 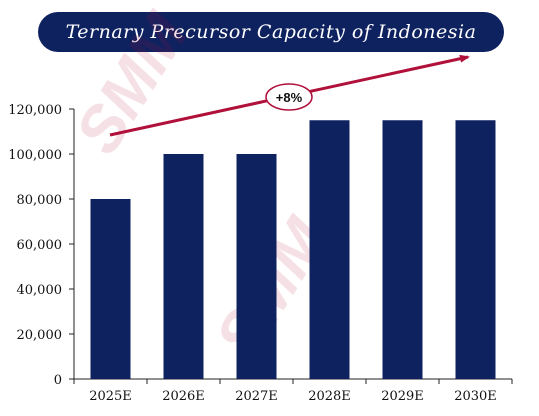 What do you see at coordinates (256, 396) in the screenshot?
I see `x-tick-label: 2027E` at bounding box center [256, 396].